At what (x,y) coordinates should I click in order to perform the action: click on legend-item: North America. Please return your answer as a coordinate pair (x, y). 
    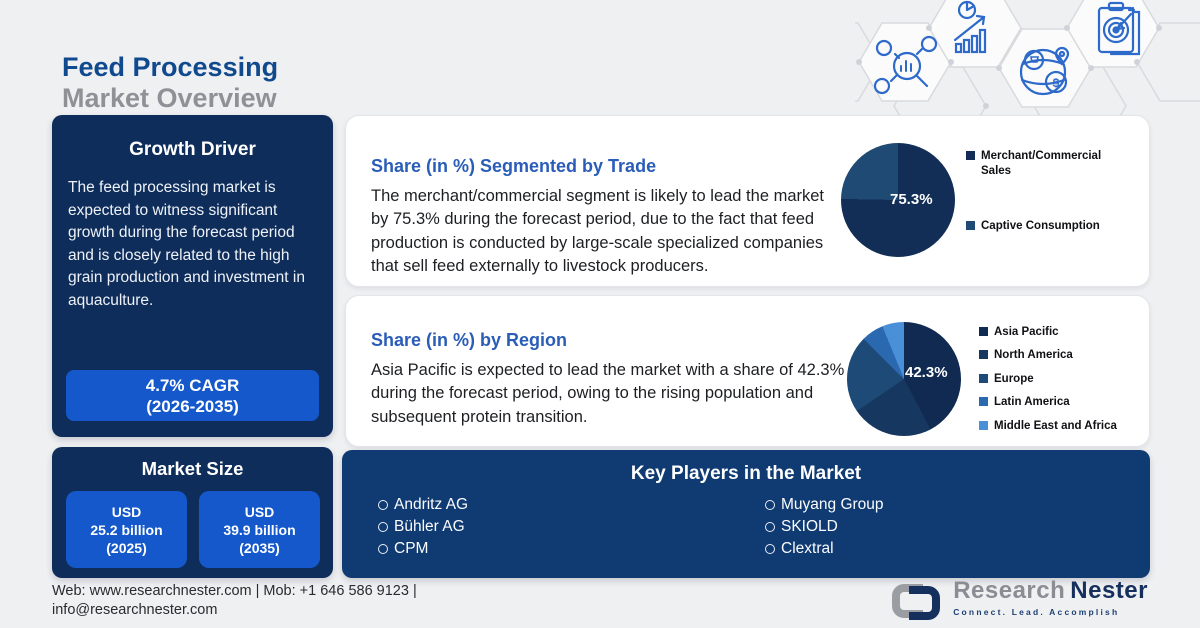
    Looking at the image, I should click on (1064, 355).